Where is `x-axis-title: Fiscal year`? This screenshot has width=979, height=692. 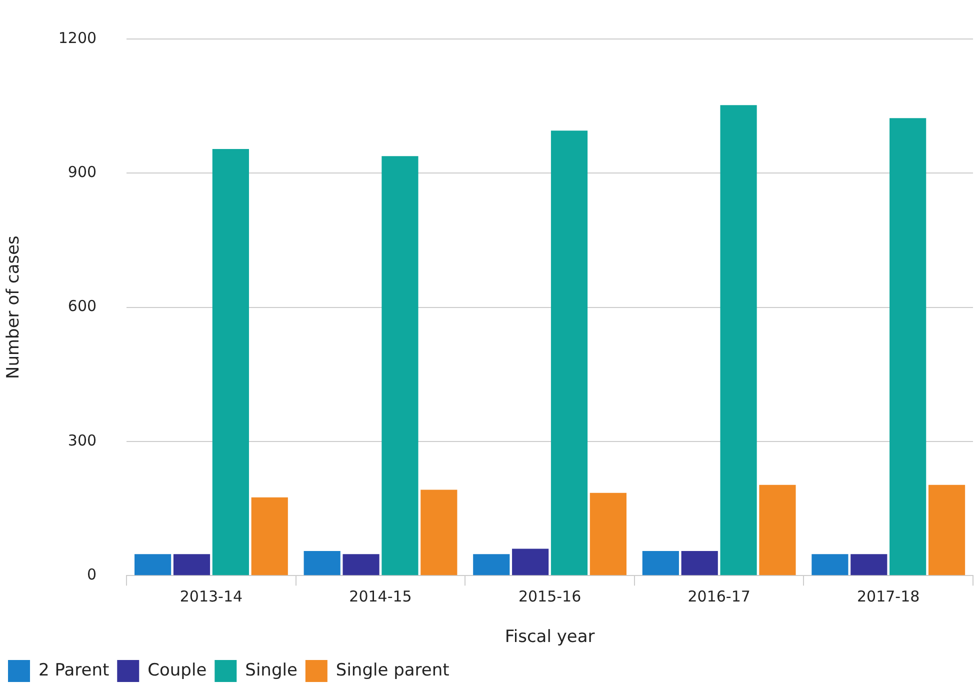
x-axis-title: Fiscal year is located at coordinates (549, 637).